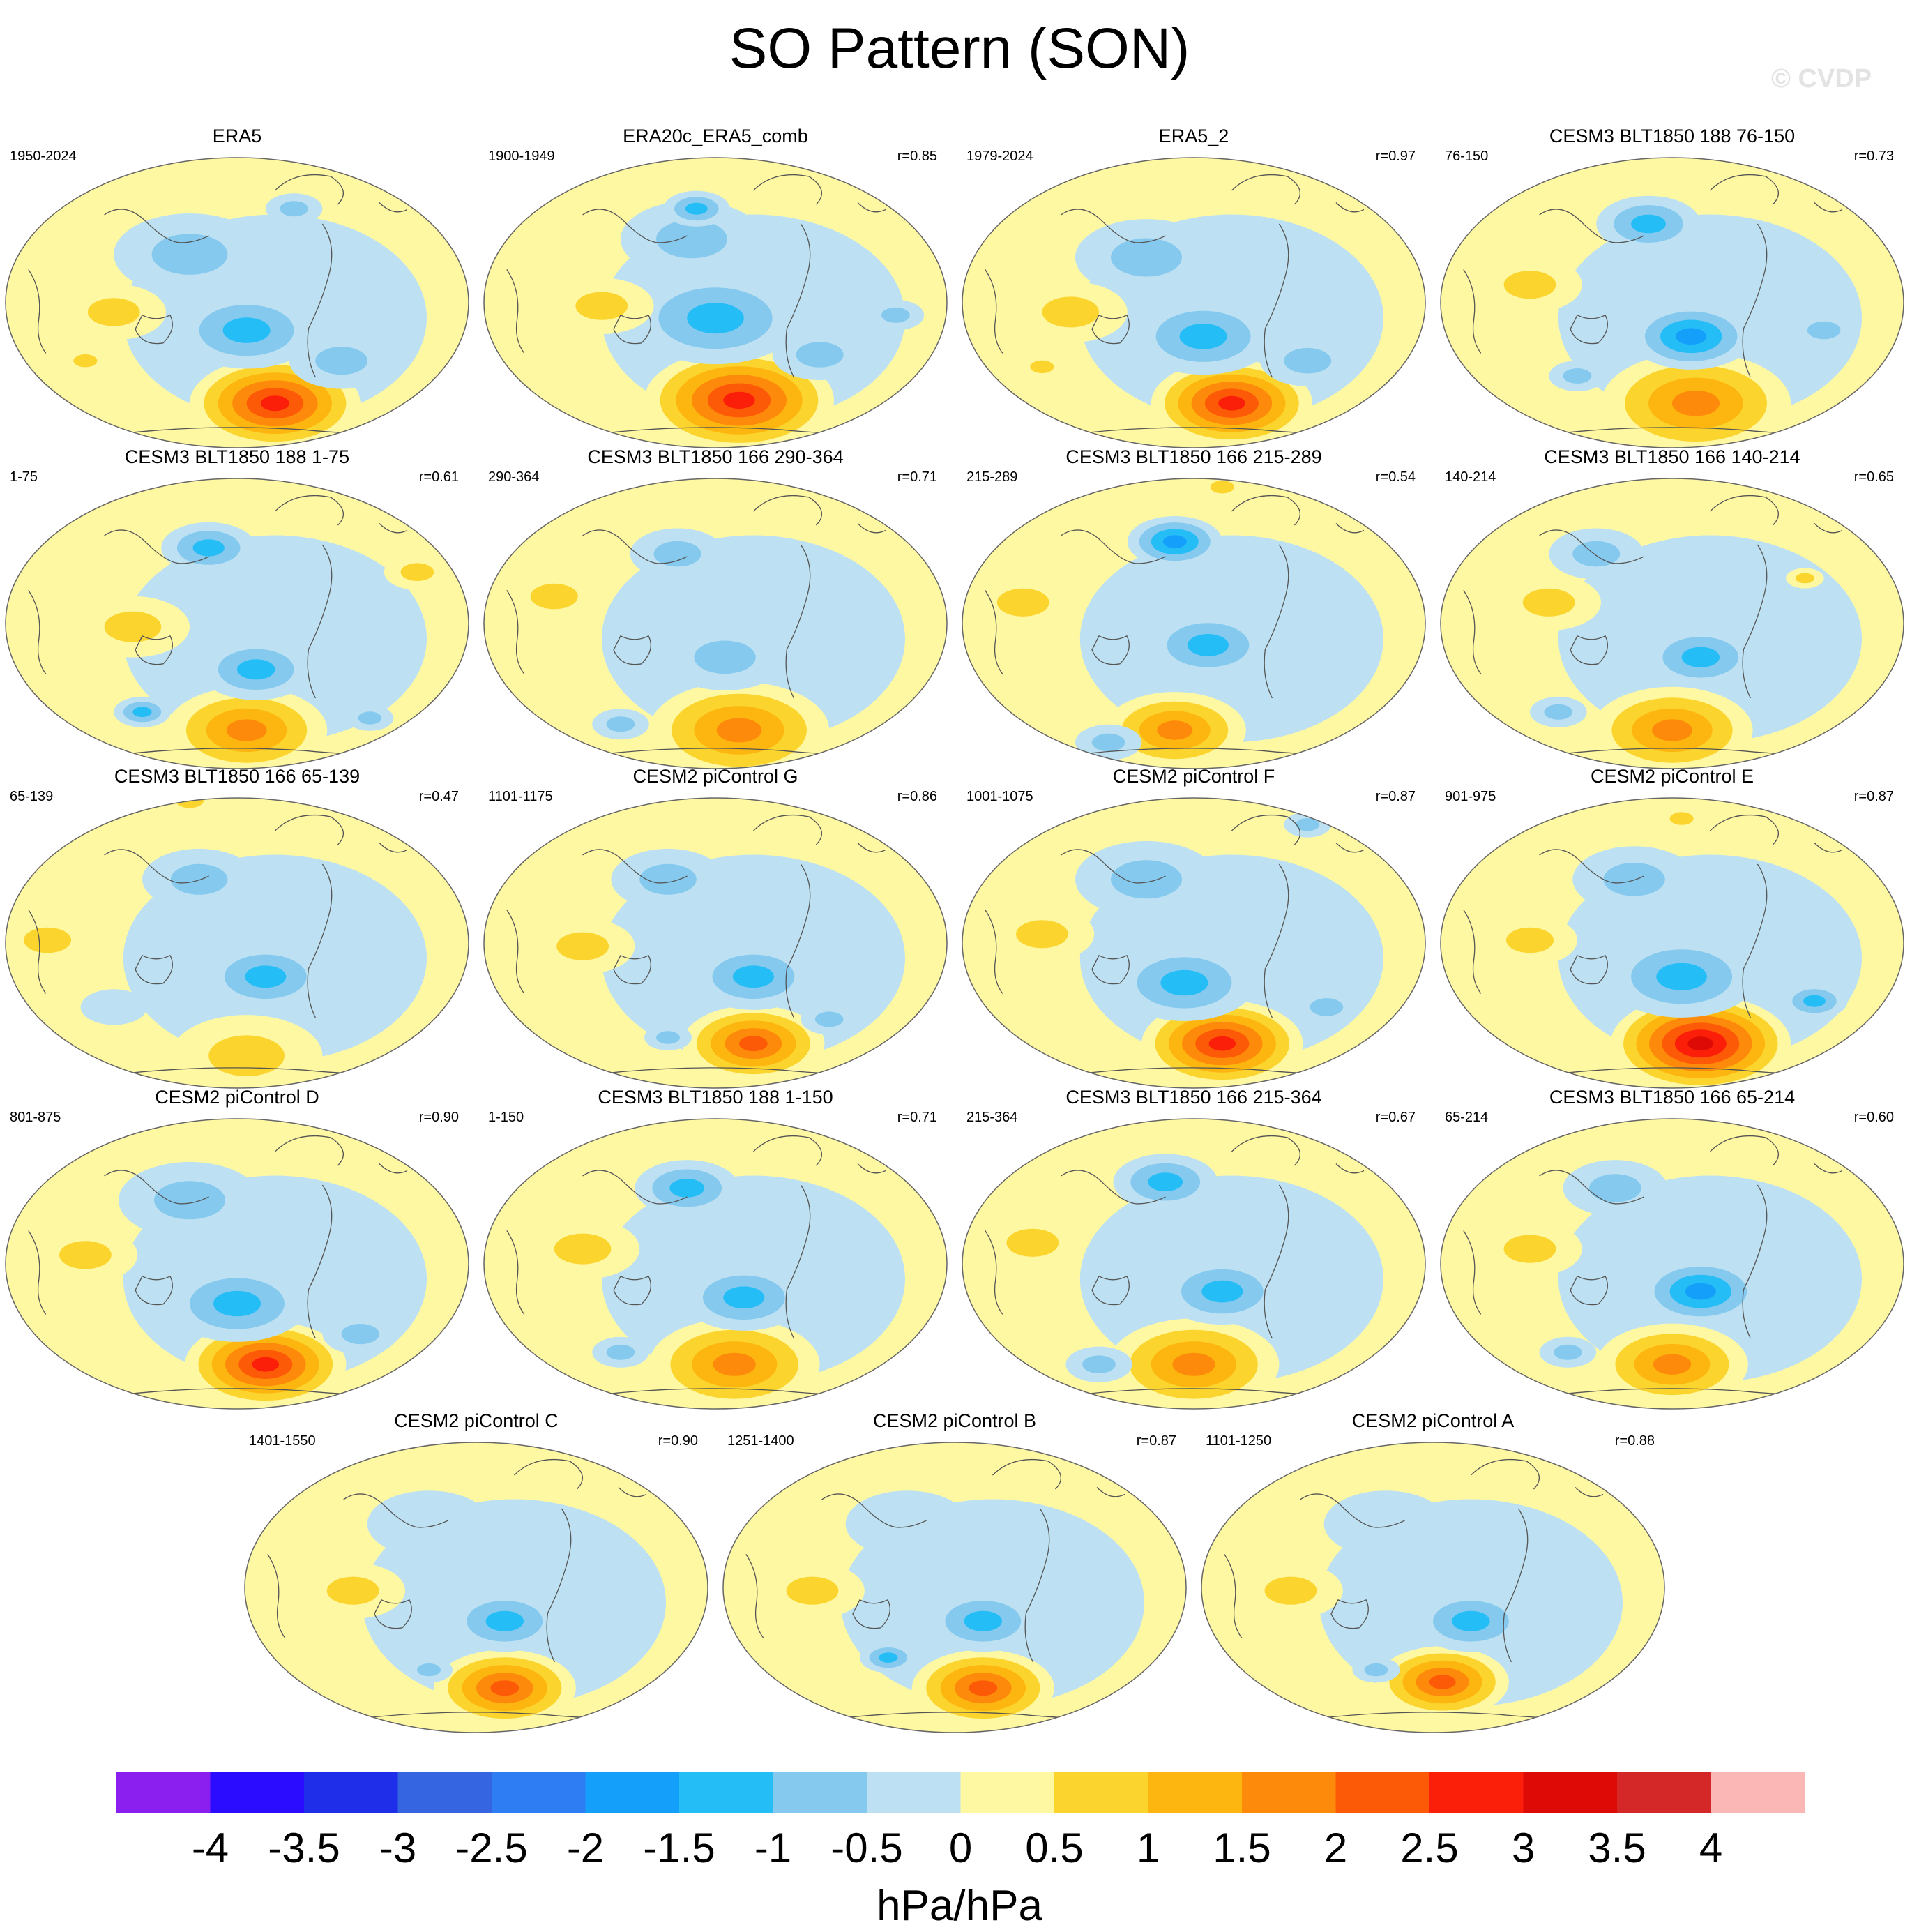 Image resolution: width=1919 pixels, height=1932 pixels. I want to click on map-panel: CESM3 BLT1850 166 65-214 65-214 r=0.60, so click(1672, 1249).